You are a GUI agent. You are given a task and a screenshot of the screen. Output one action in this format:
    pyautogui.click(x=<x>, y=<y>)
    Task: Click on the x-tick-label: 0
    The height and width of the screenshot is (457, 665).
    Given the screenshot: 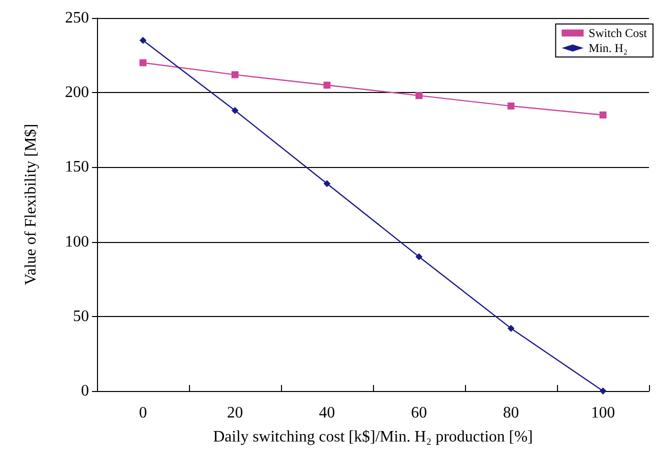 What is the action you would take?
    pyautogui.click(x=143, y=413)
    